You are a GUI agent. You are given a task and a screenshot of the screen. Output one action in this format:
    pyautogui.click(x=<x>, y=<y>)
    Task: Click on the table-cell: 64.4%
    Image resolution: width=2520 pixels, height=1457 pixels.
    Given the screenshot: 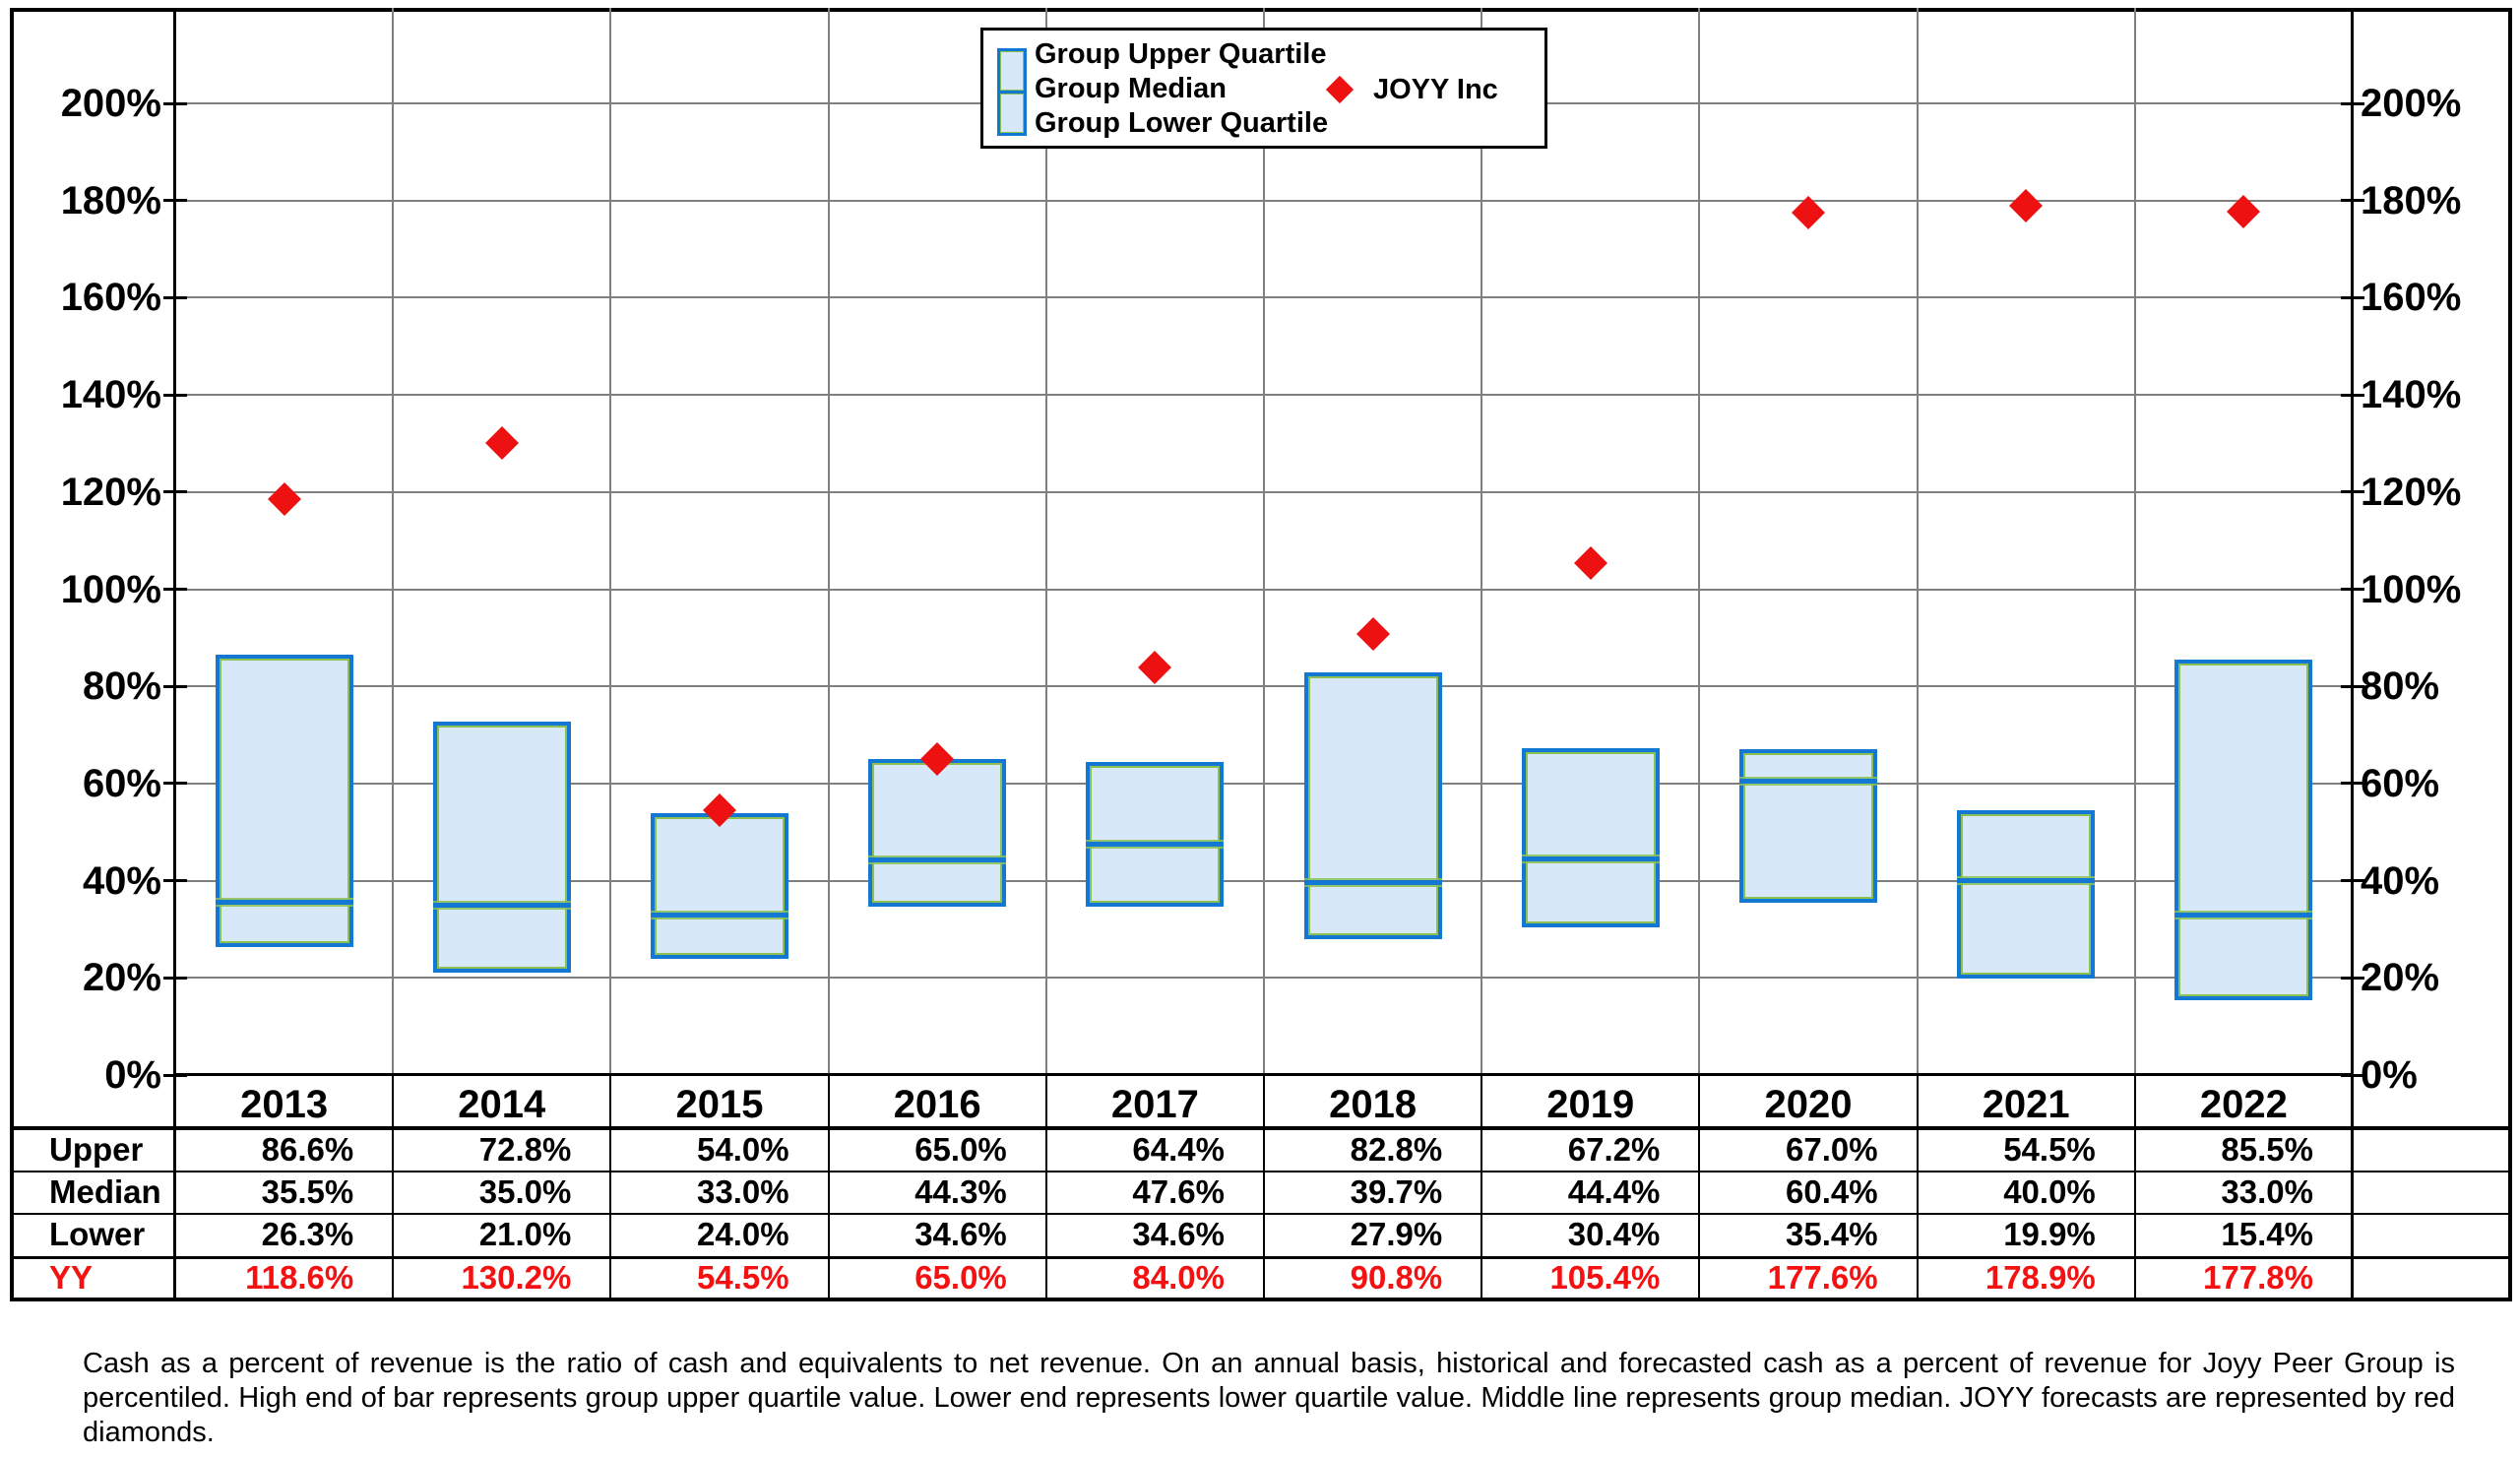 What is the action you would take?
    pyautogui.click(x=1178, y=1149)
    